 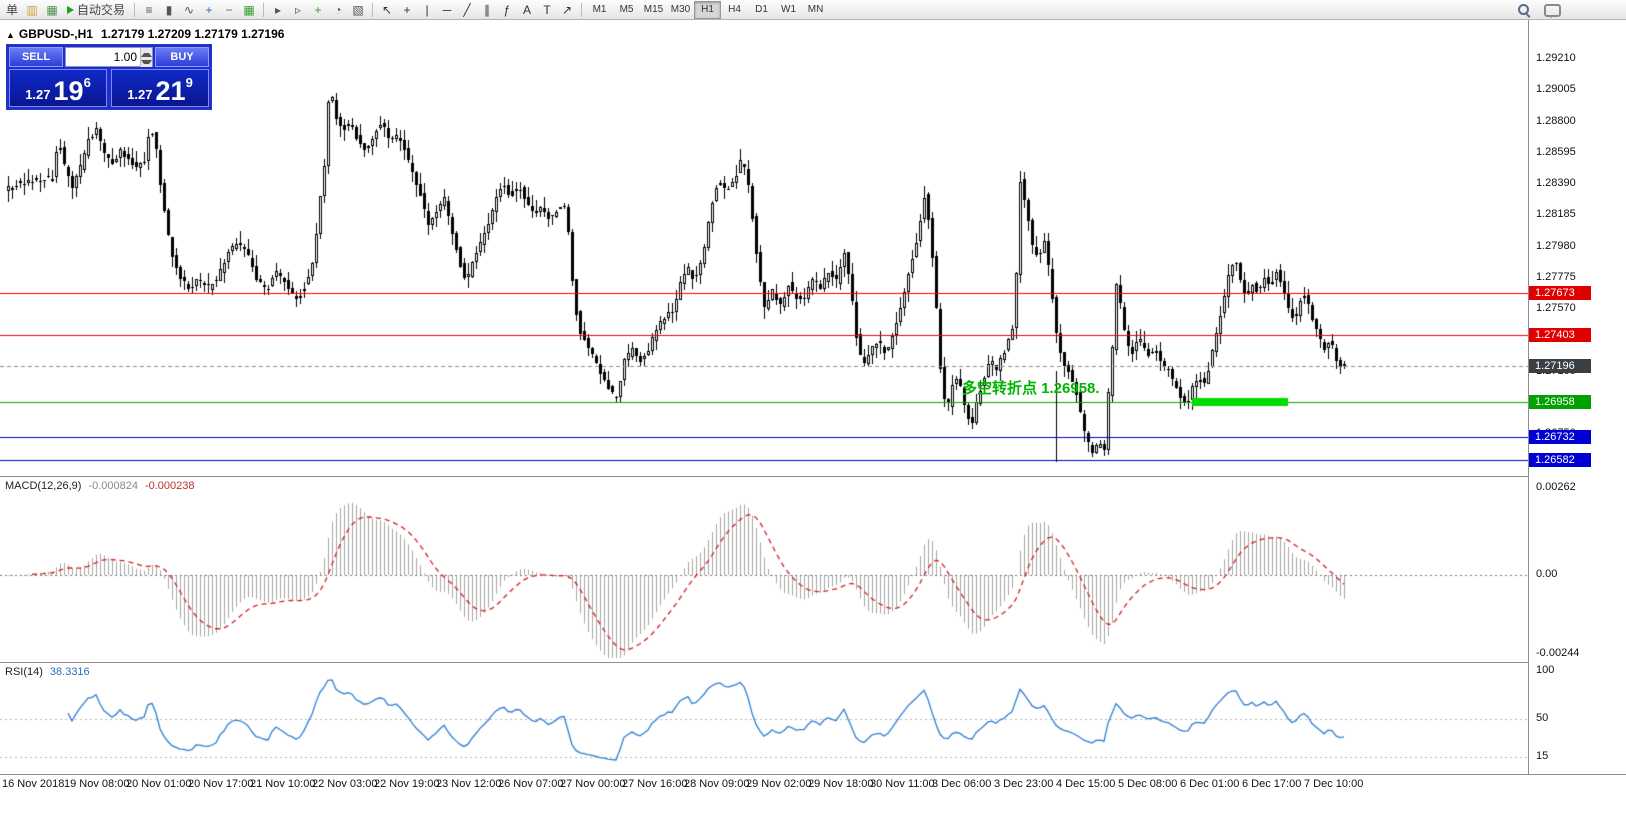 What do you see at coordinates (1560, 437) in the screenshot?
I see `price-tag: 1.26732` at bounding box center [1560, 437].